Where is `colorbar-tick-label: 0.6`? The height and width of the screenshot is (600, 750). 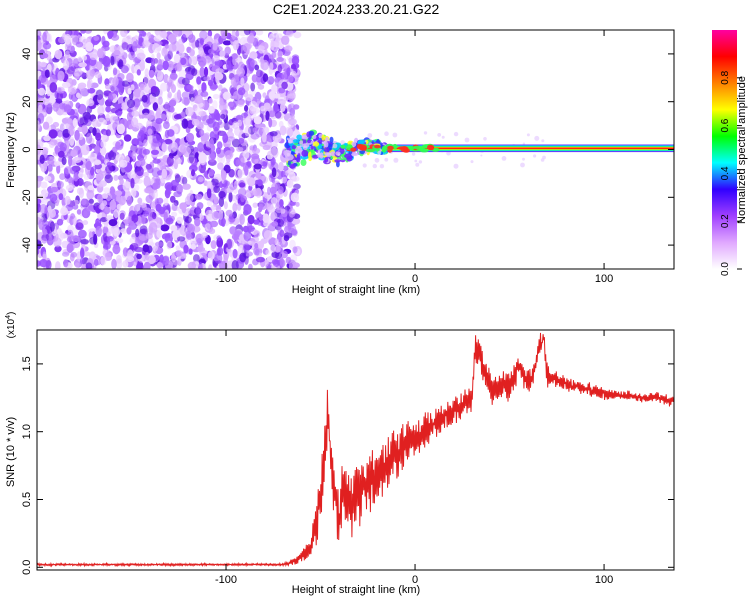 colorbar-tick-label: 0.6 is located at coordinates (725, 125).